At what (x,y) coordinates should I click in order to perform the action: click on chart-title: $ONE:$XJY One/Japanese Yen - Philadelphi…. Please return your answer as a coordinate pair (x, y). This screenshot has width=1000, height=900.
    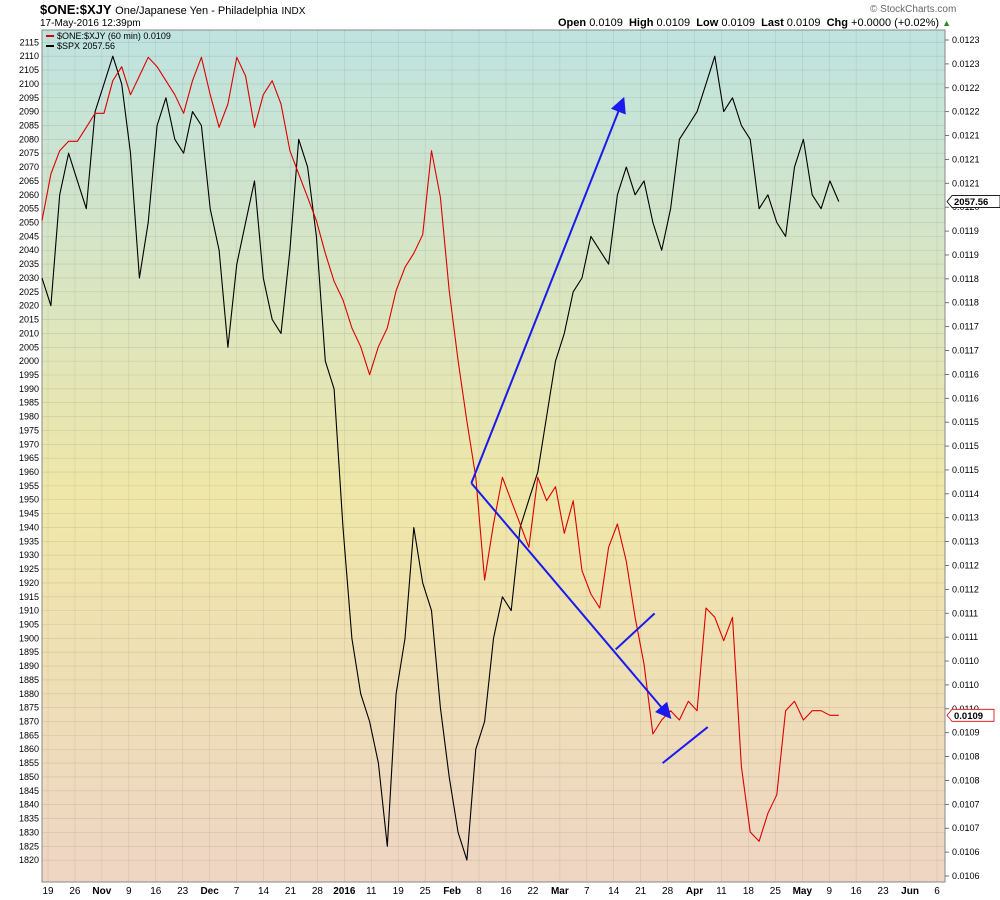
    Looking at the image, I should click on (172, 9).